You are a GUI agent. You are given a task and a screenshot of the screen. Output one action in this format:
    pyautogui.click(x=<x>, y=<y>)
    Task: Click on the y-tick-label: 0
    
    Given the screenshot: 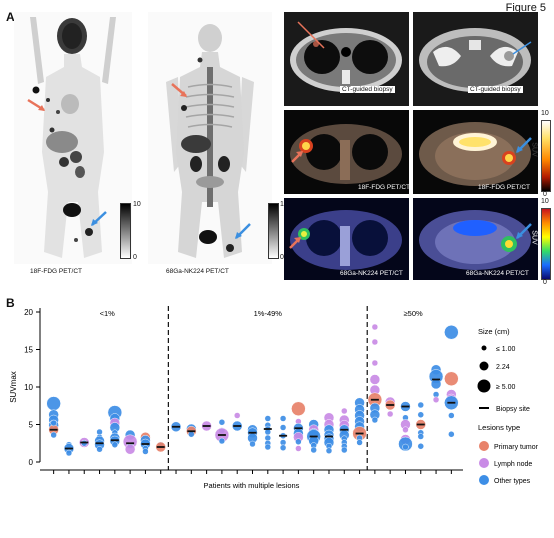 What is the action you would take?
    pyautogui.click(x=31, y=462)
    